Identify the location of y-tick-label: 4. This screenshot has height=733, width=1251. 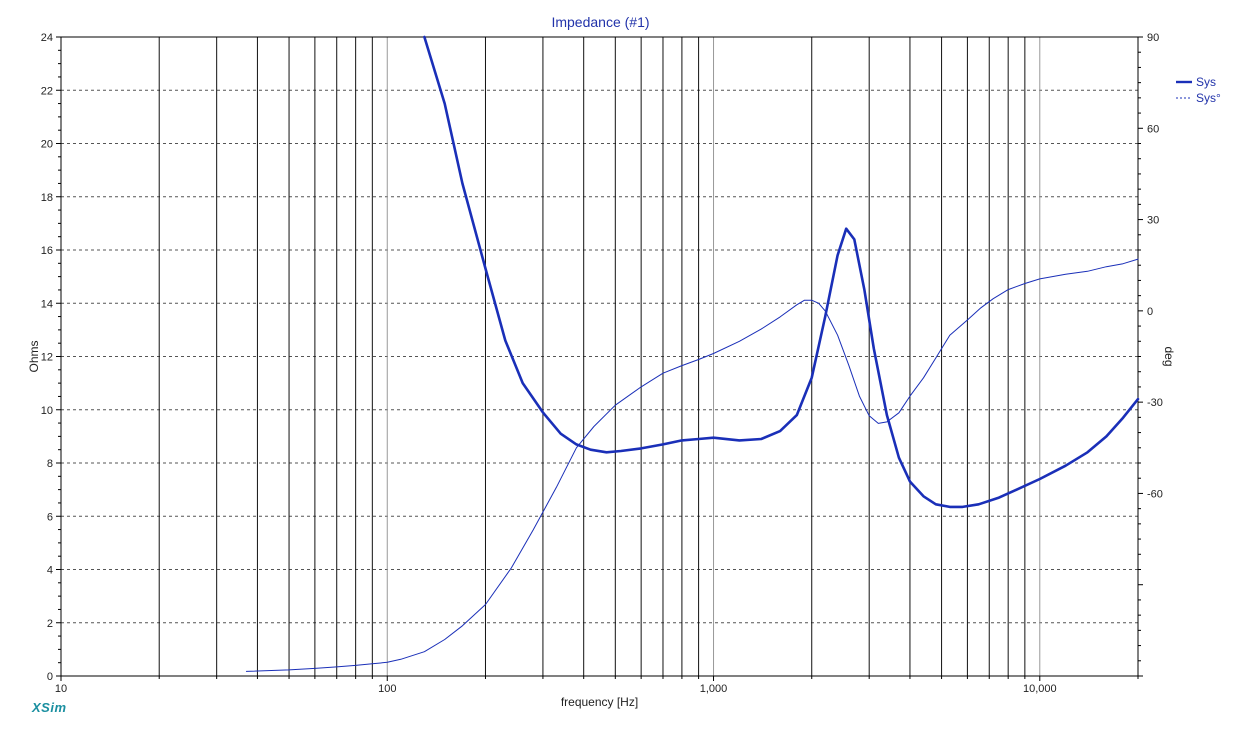
(50, 571).